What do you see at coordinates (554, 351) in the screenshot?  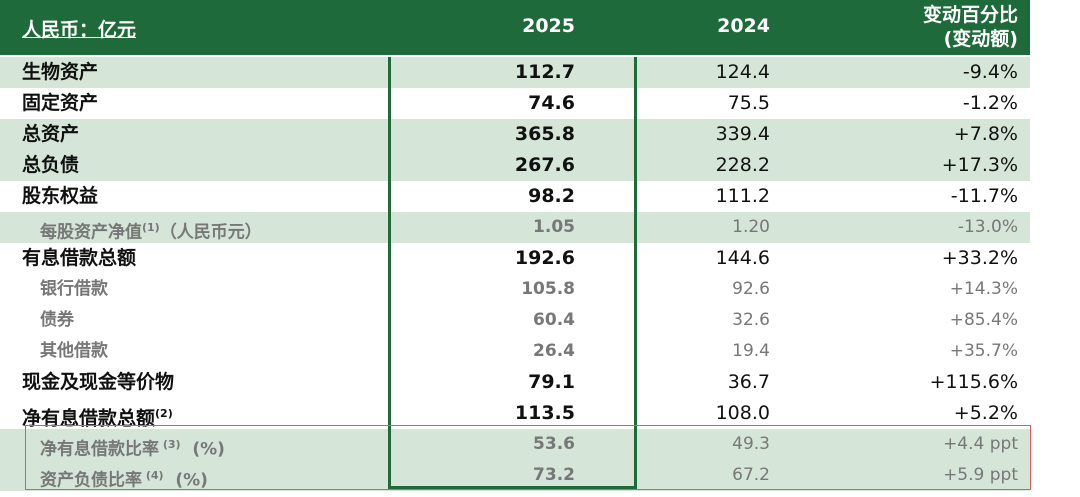 I see `value-2025: 26.4` at bounding box center [554, 351].